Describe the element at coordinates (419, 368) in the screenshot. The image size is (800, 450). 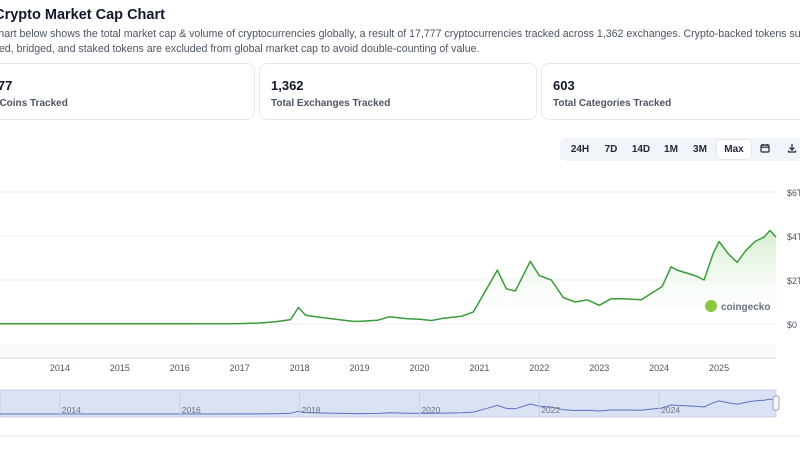
I see `x-tick-label: 2020` at that location.